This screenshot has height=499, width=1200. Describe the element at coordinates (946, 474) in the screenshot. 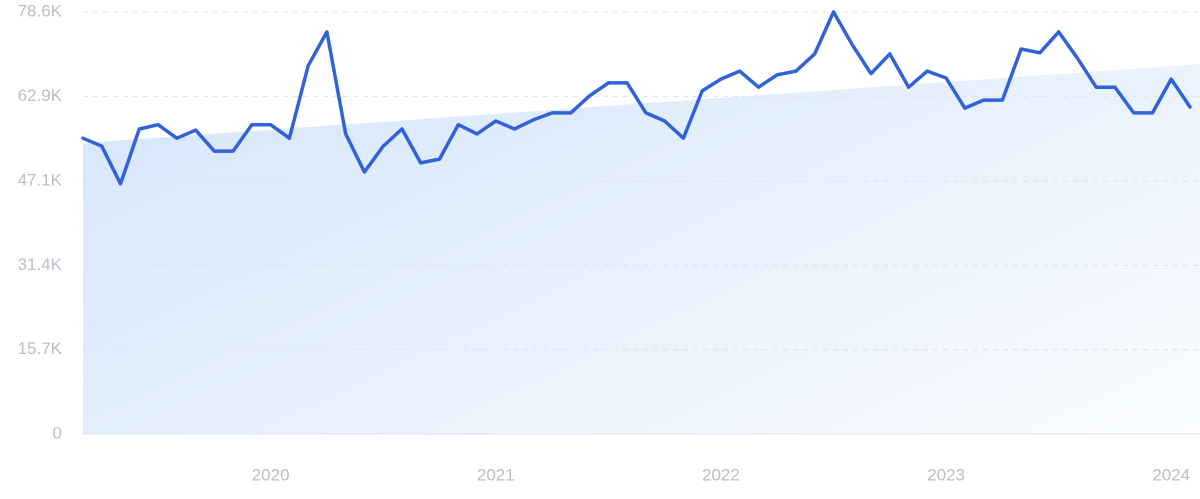

I see `x-tick-label: 2023` at that location.